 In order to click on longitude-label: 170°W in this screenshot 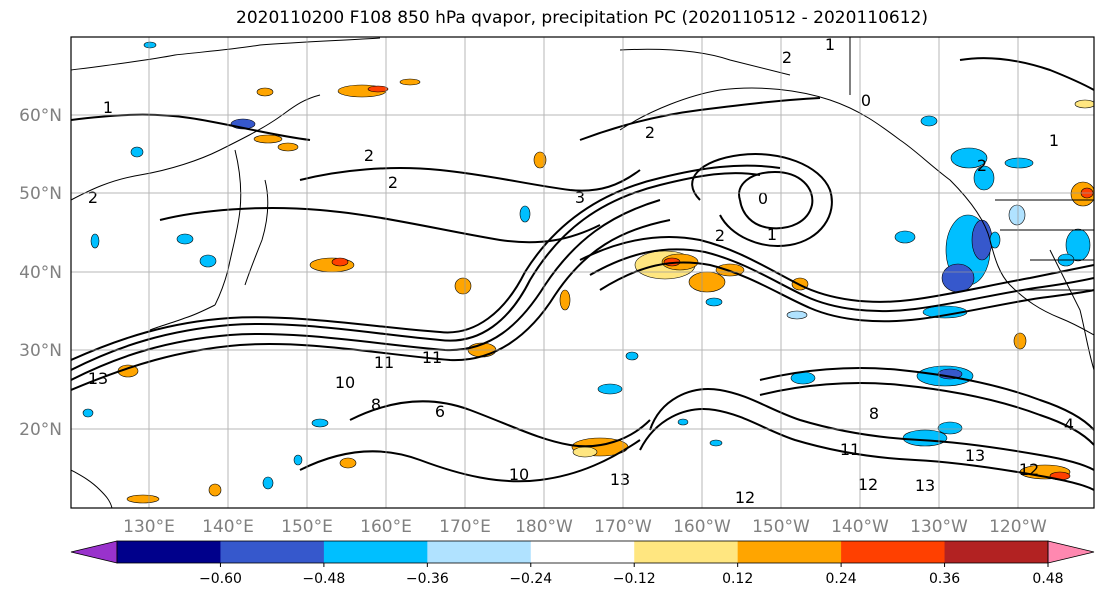, I will do `click(623, 527)`.